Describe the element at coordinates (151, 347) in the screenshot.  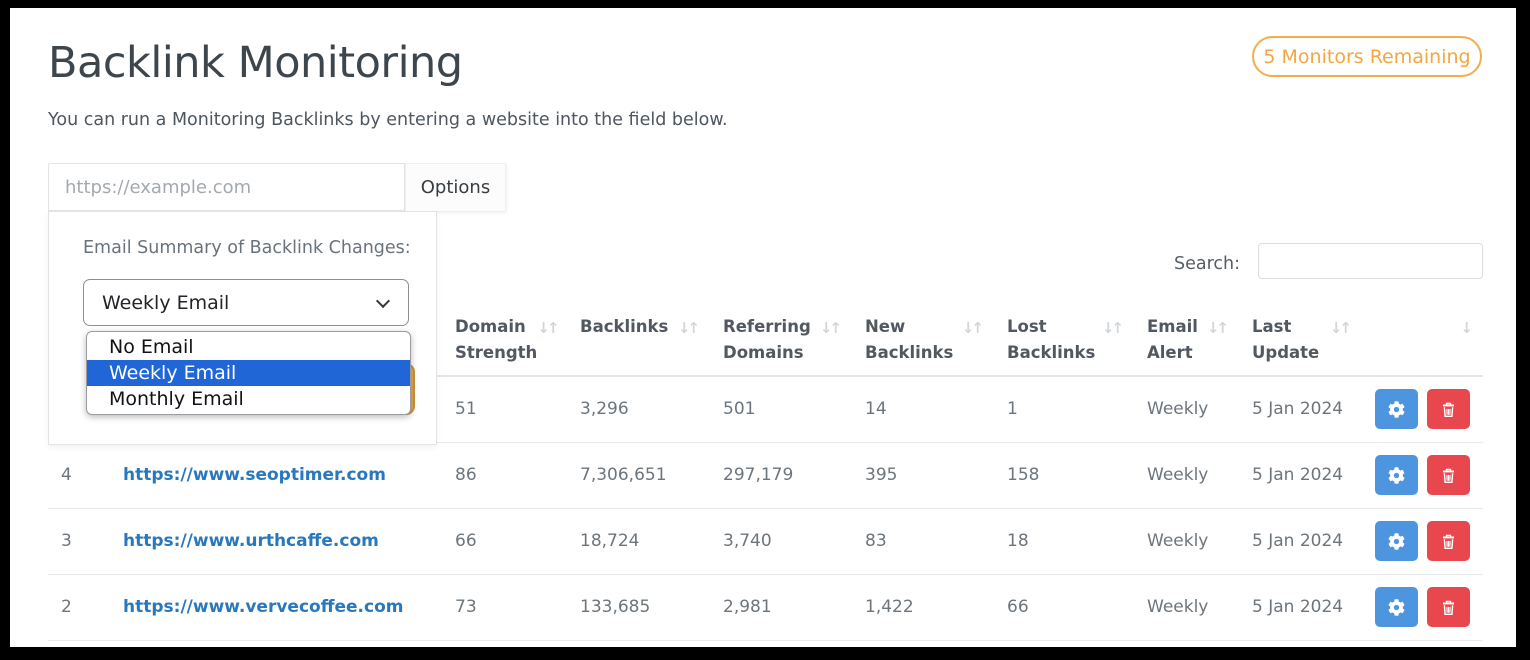
I see `option-no-email: No Email` at that location.